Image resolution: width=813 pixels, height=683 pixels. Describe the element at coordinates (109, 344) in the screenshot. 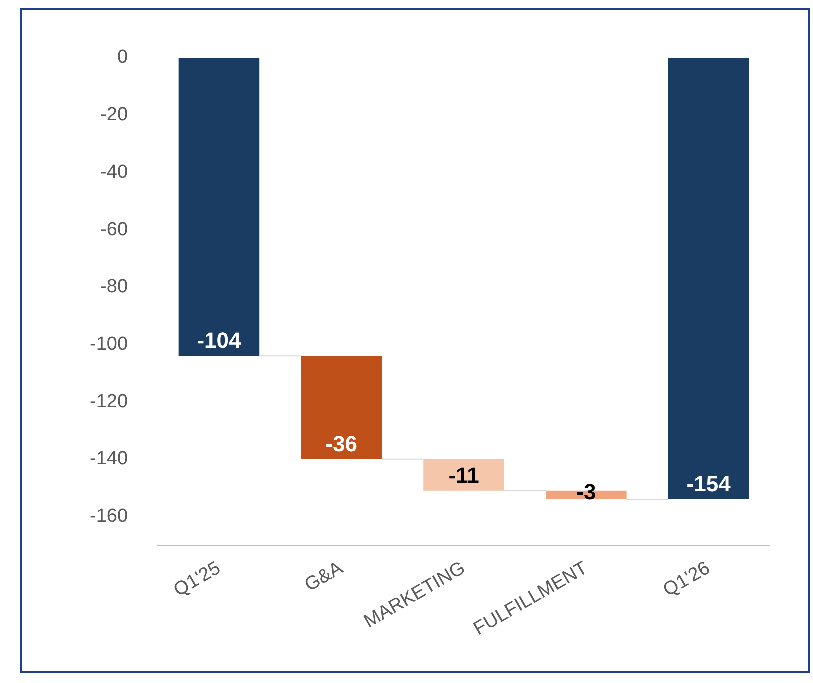

I see `y-tick-label: -100` at that location.